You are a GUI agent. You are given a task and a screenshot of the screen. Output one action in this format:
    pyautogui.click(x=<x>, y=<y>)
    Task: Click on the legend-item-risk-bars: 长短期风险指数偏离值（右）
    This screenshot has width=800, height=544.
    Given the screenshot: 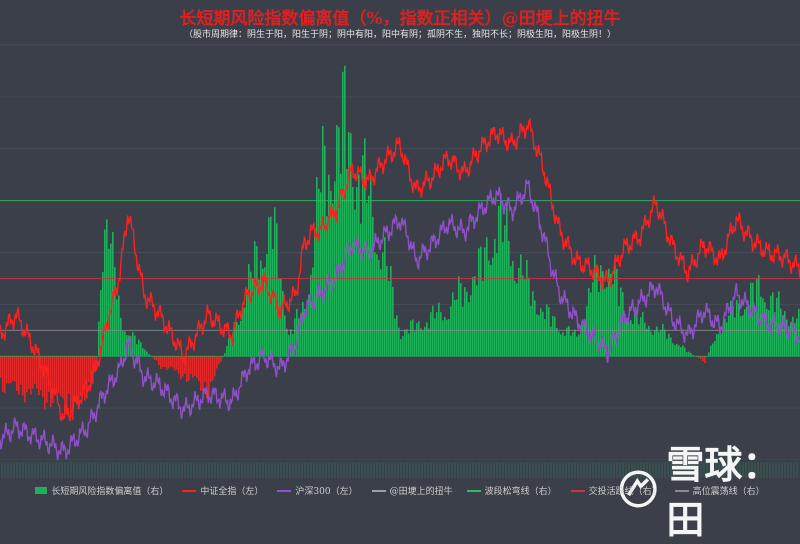 What is the action you would take?
    pyautogui.click(x=101, y=490)
    